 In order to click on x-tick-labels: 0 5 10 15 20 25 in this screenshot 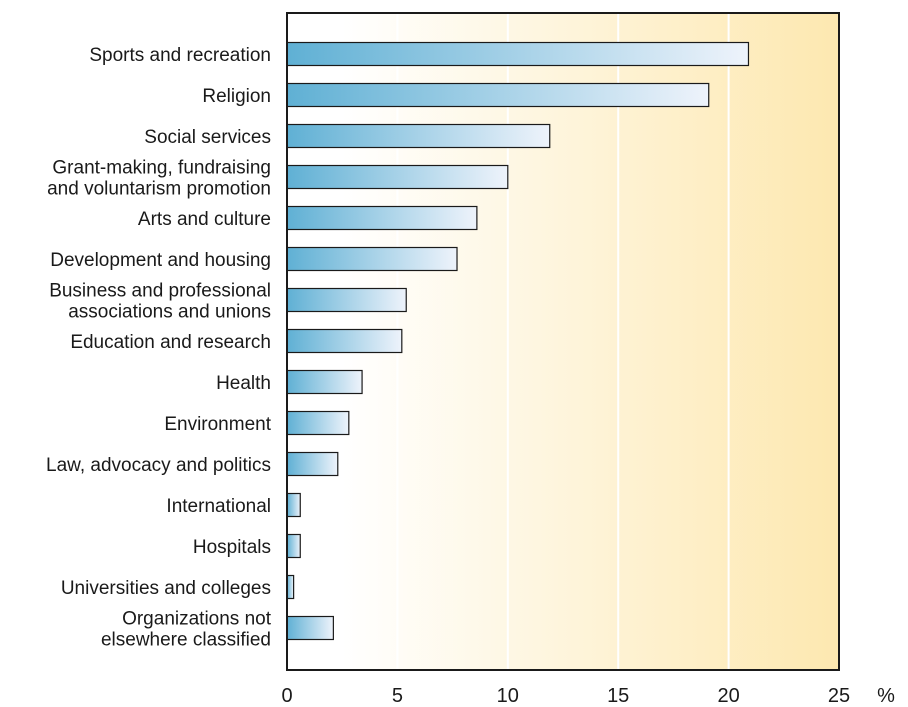, I will do `click(565, 696)`.